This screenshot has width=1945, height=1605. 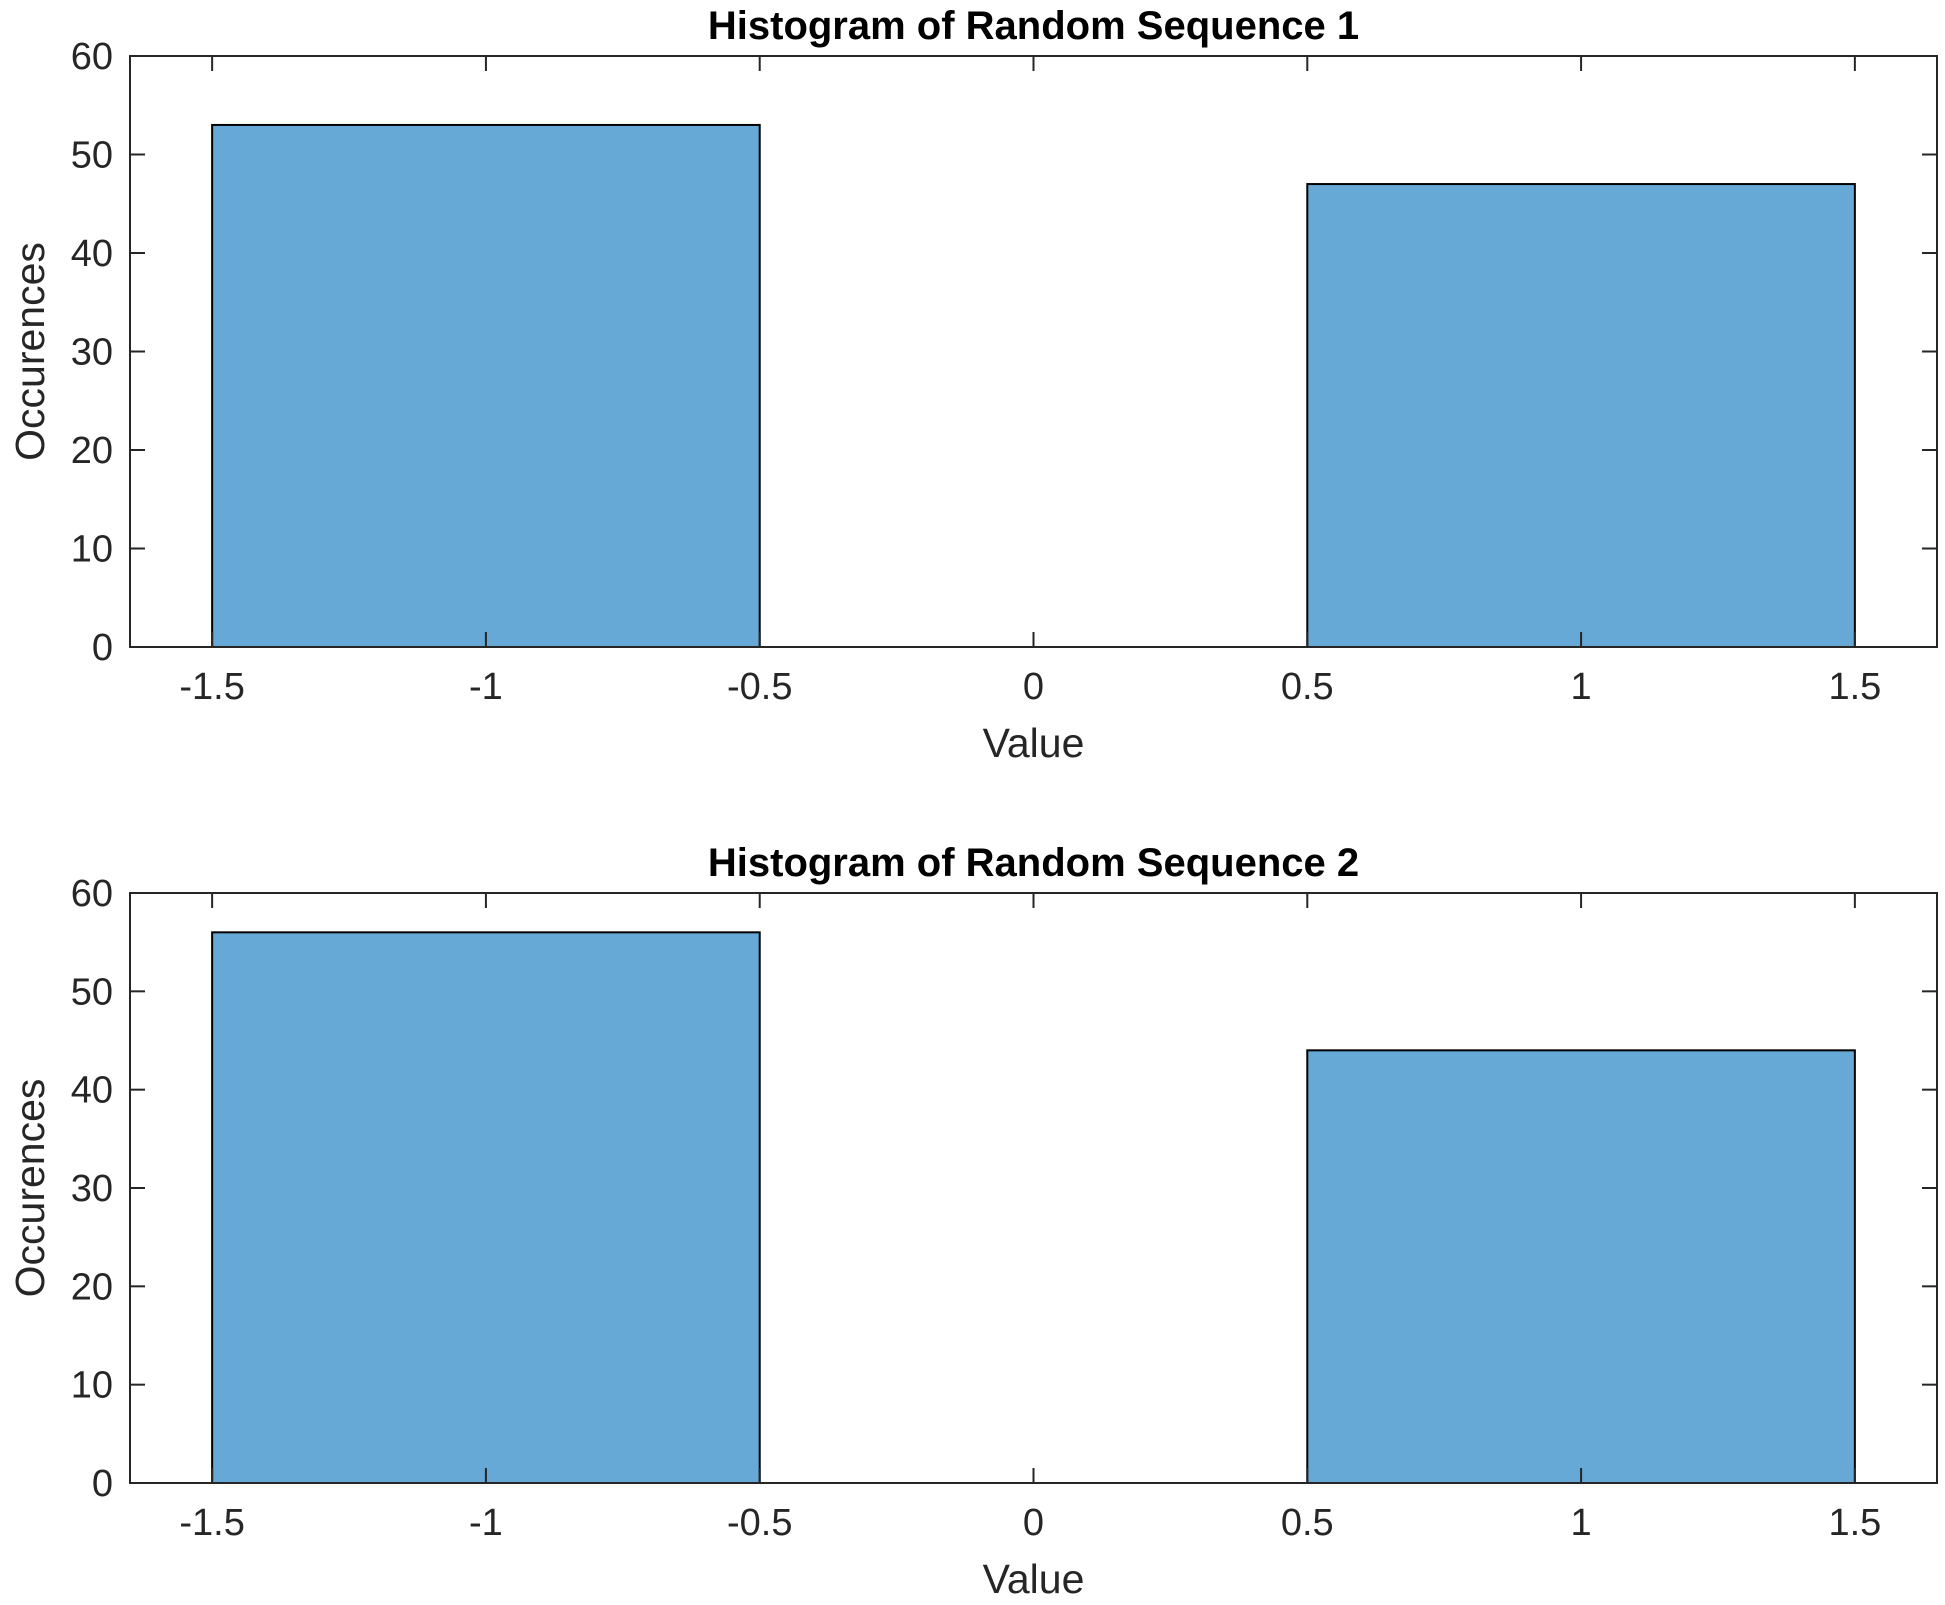 I want to click on chart-title: Histogram of Random Sequence 2, so click(x=1033, y=863).